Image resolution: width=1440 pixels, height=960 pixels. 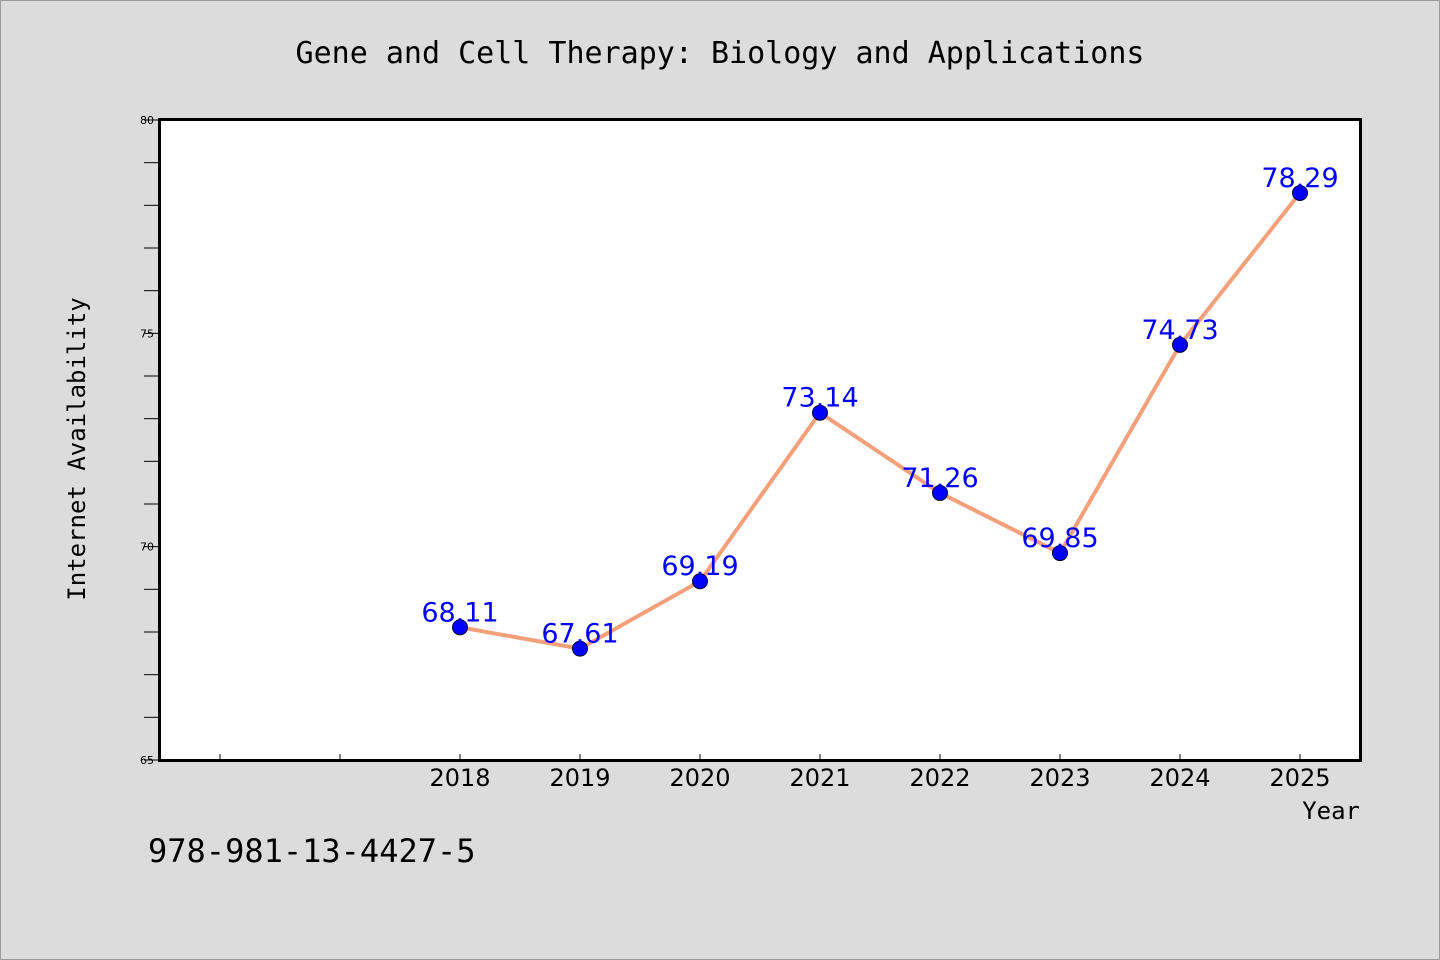 What do you see at coordinates (1299, 178) in the screenshot?
I see `data-label: 78.29` at bounding box center [1299, 178].